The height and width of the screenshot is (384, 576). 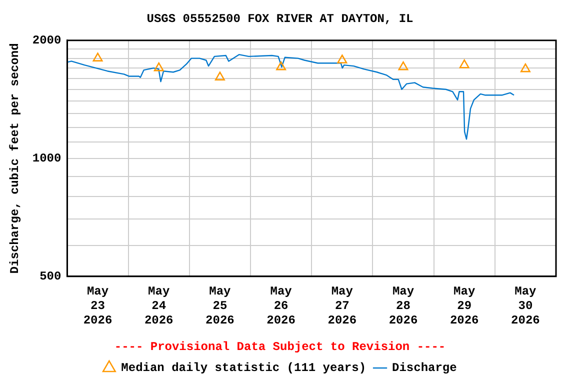 I want to click on legend-label: Discharge, so click(x=424, y=368).